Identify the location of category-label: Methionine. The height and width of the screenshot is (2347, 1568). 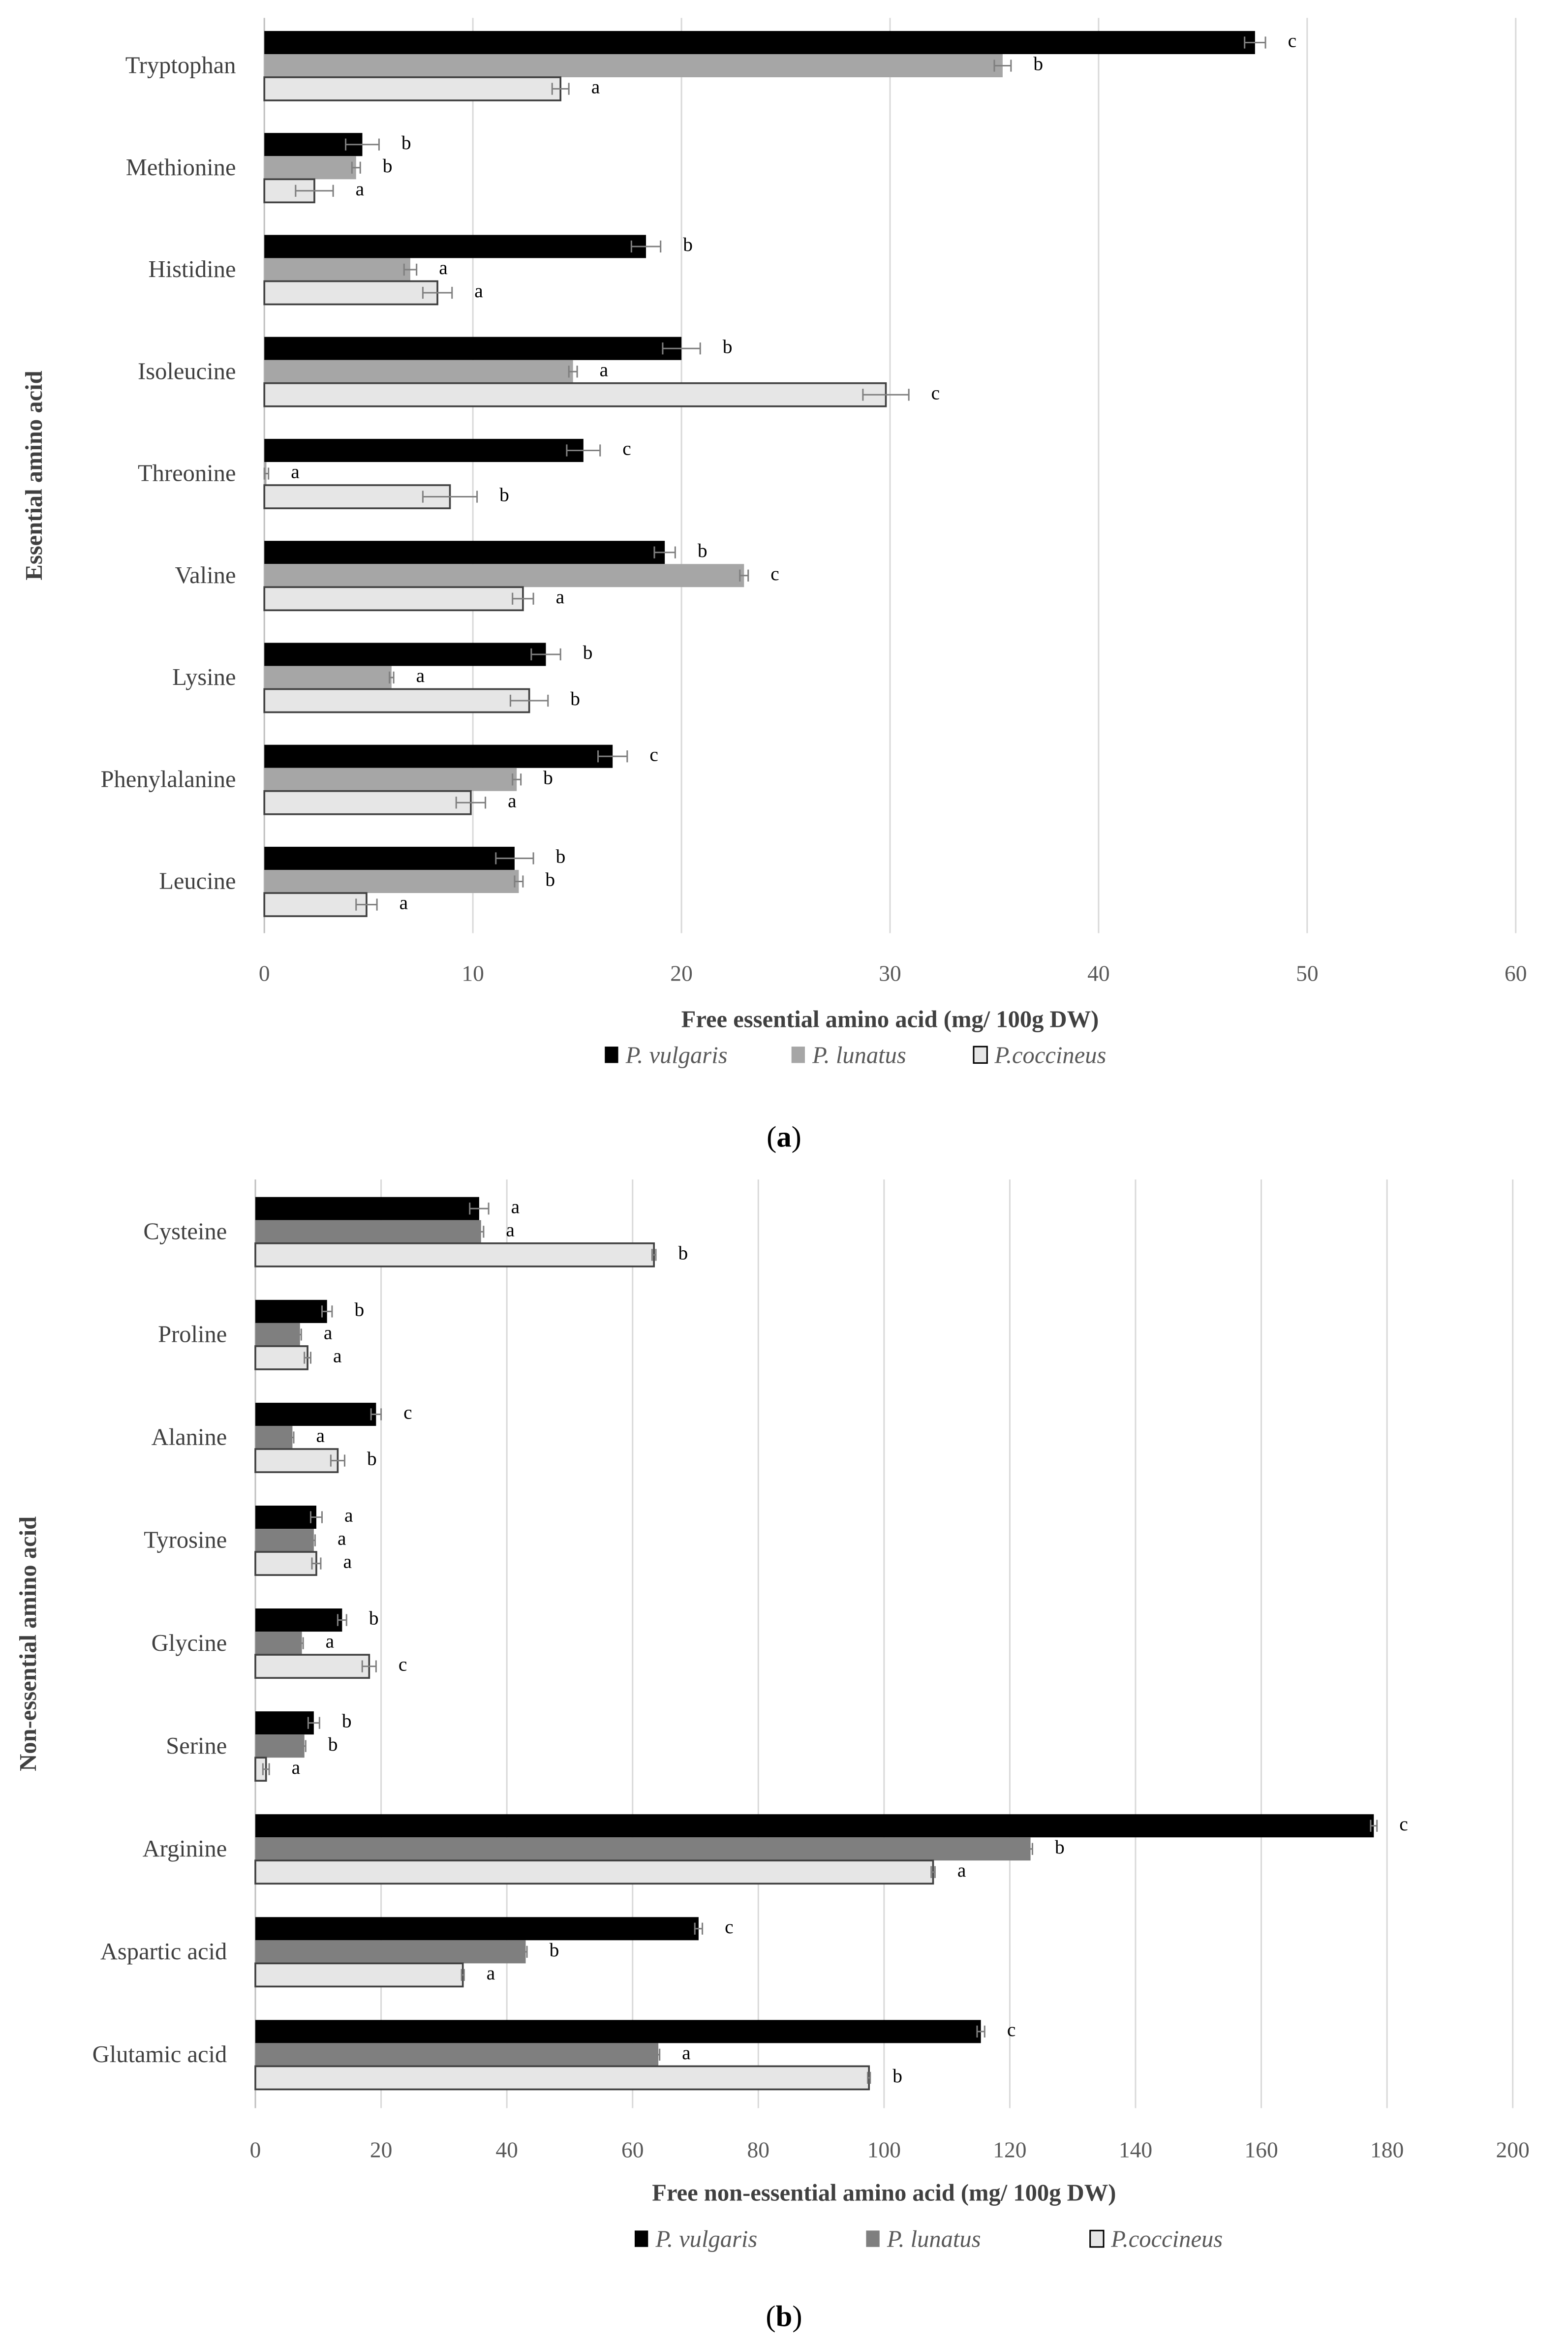
(181, 167).